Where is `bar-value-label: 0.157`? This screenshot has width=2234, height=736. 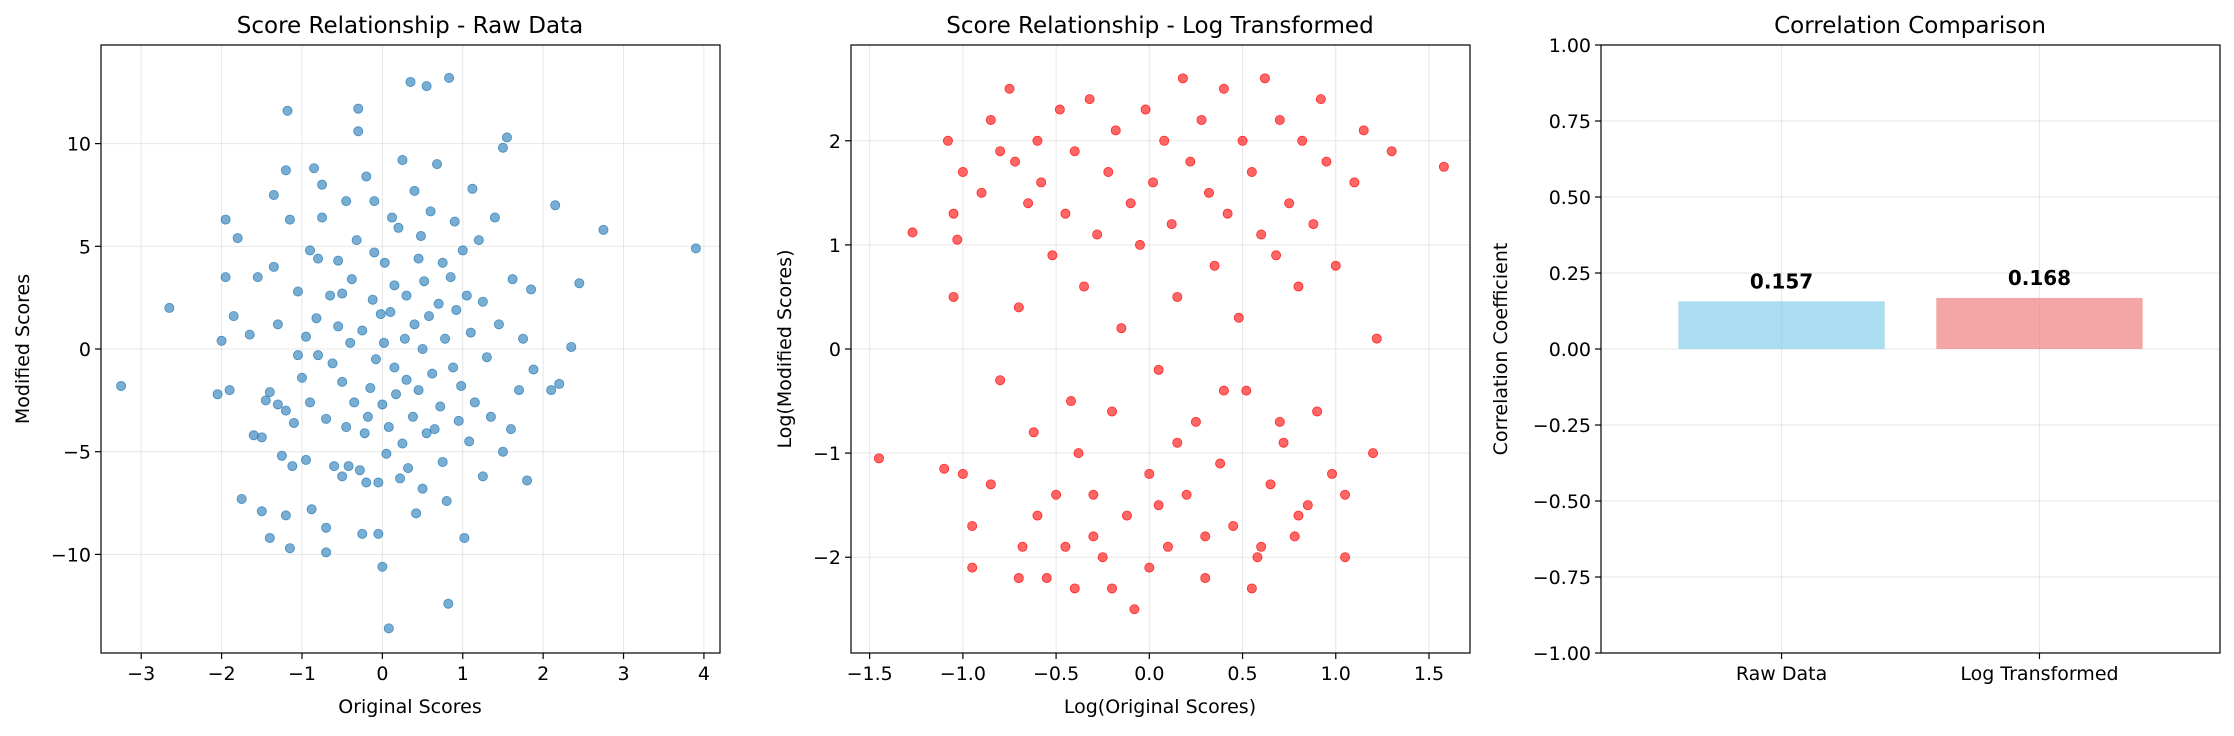 bar-value-label: 0.157 is located at coordinates (1781, 281).